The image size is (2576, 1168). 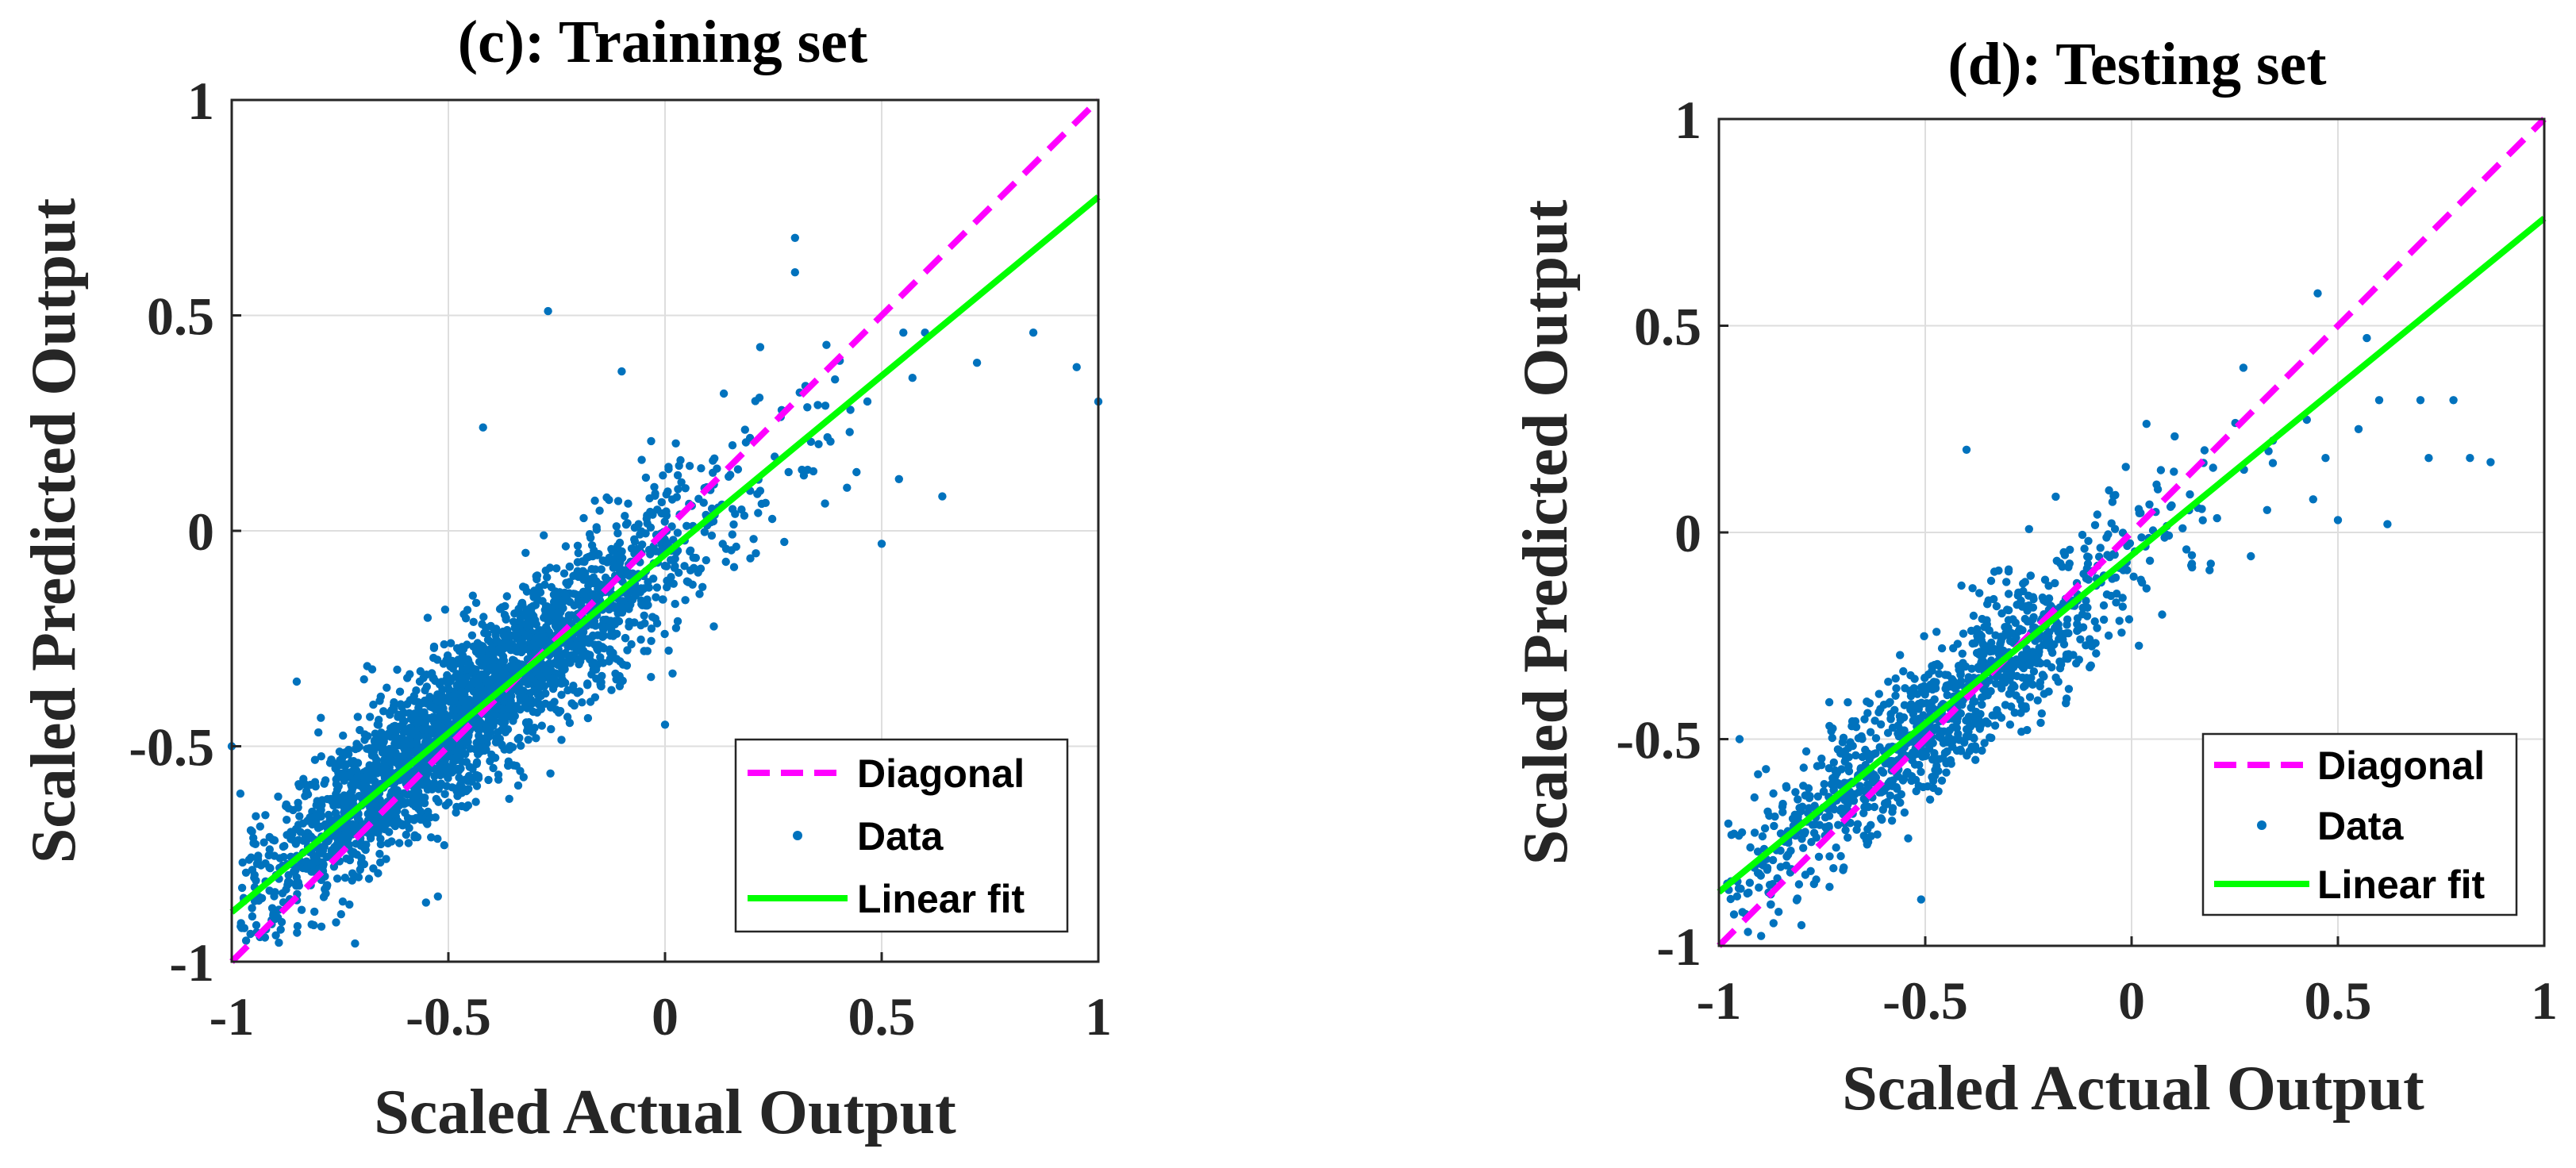 What do you see at coordinates (2401, 885) in the screenshot?
I see `legend-label-linear-fit: Linear fit` at bounding box center [2401, 885].